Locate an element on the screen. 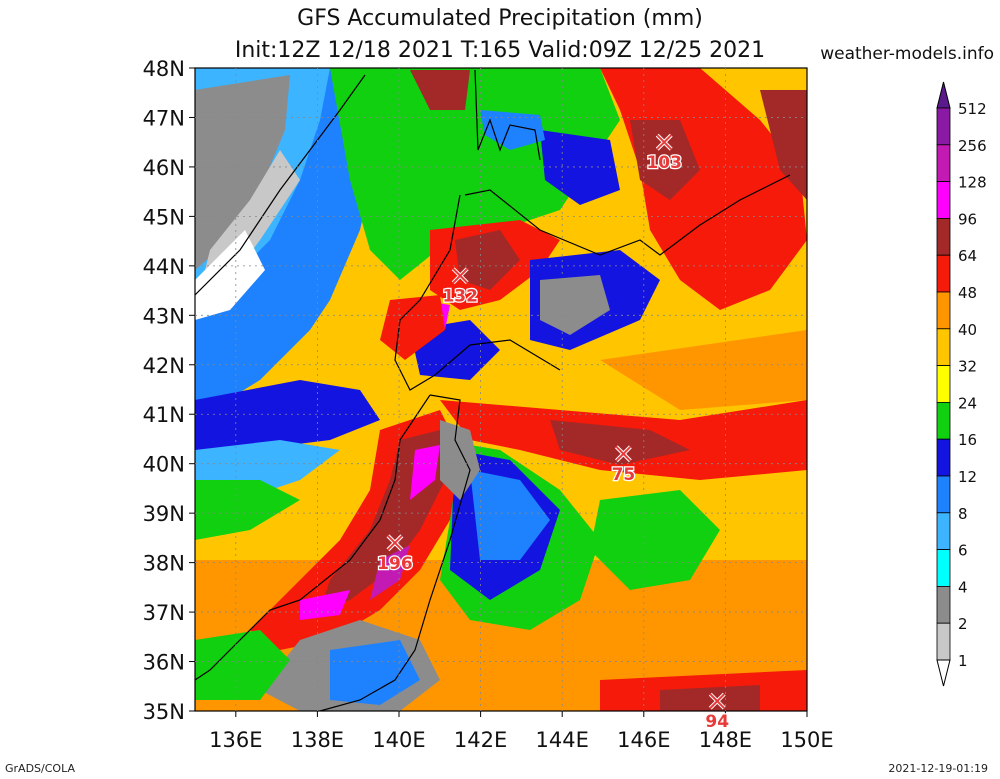 The width and height of the screenshot is (1000, 779). footer-credit: GrADS/COLA is located at coordinates (40, 768).